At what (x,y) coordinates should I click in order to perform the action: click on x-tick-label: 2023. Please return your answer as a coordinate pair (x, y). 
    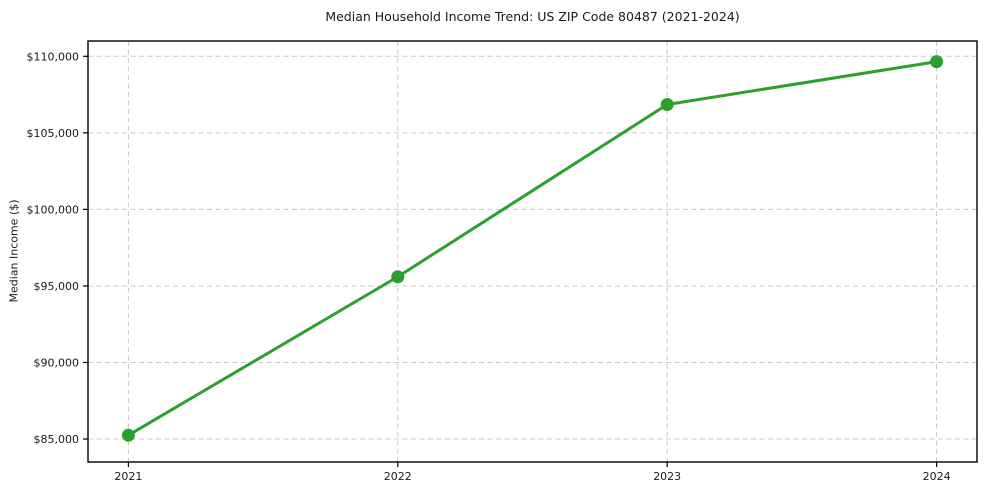
    Looking at the image, I should click on (667, 476).